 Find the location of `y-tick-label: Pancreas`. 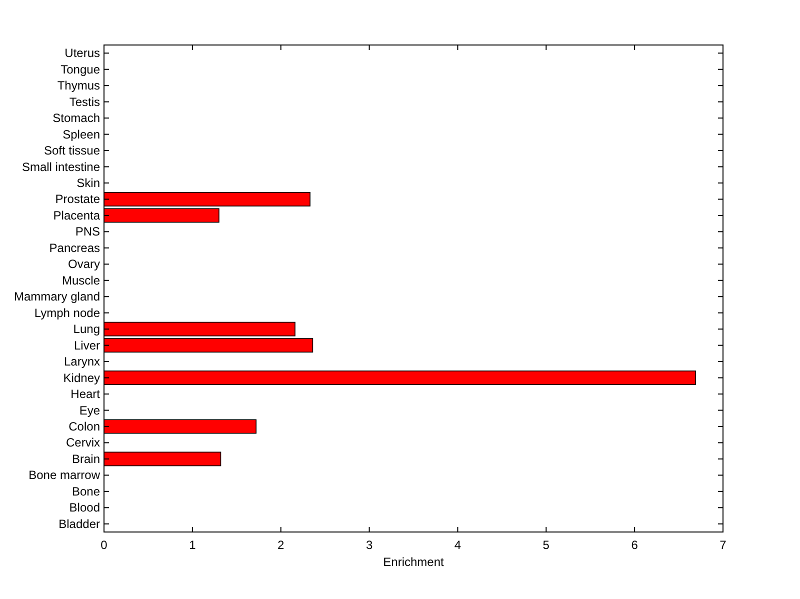

y-tick-label: Pancreas is located at coordinates (74, 247).